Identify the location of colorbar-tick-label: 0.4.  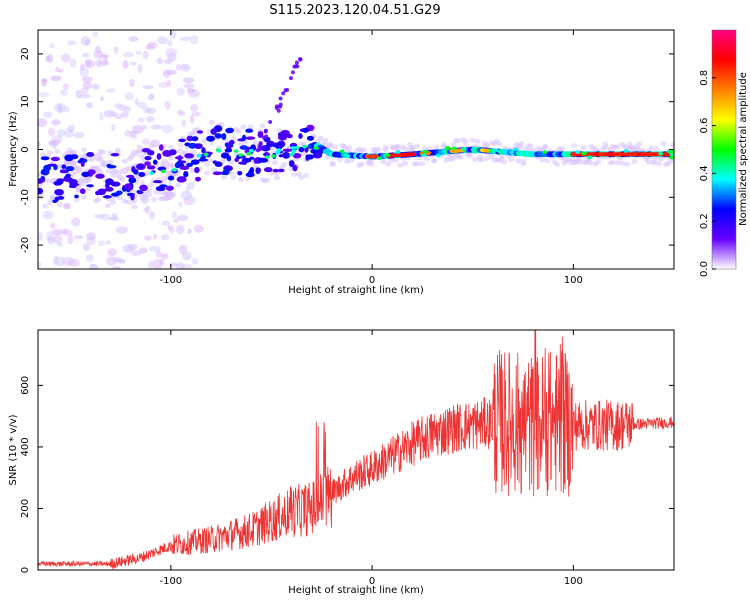
(704, 173).